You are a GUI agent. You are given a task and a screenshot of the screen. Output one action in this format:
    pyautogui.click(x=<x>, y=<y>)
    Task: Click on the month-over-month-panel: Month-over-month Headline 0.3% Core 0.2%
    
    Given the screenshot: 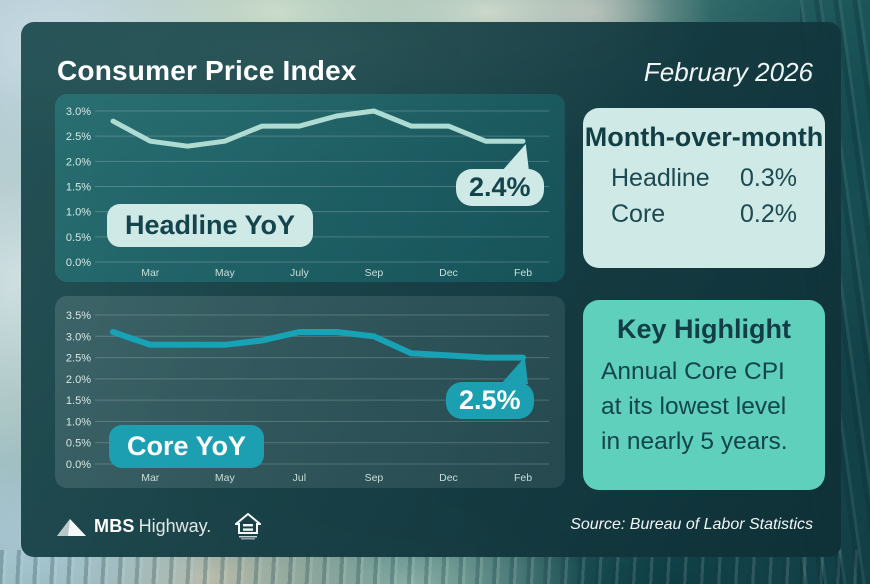 What is the action you would take?
    pyautogui.click(x=704, y=188)
    